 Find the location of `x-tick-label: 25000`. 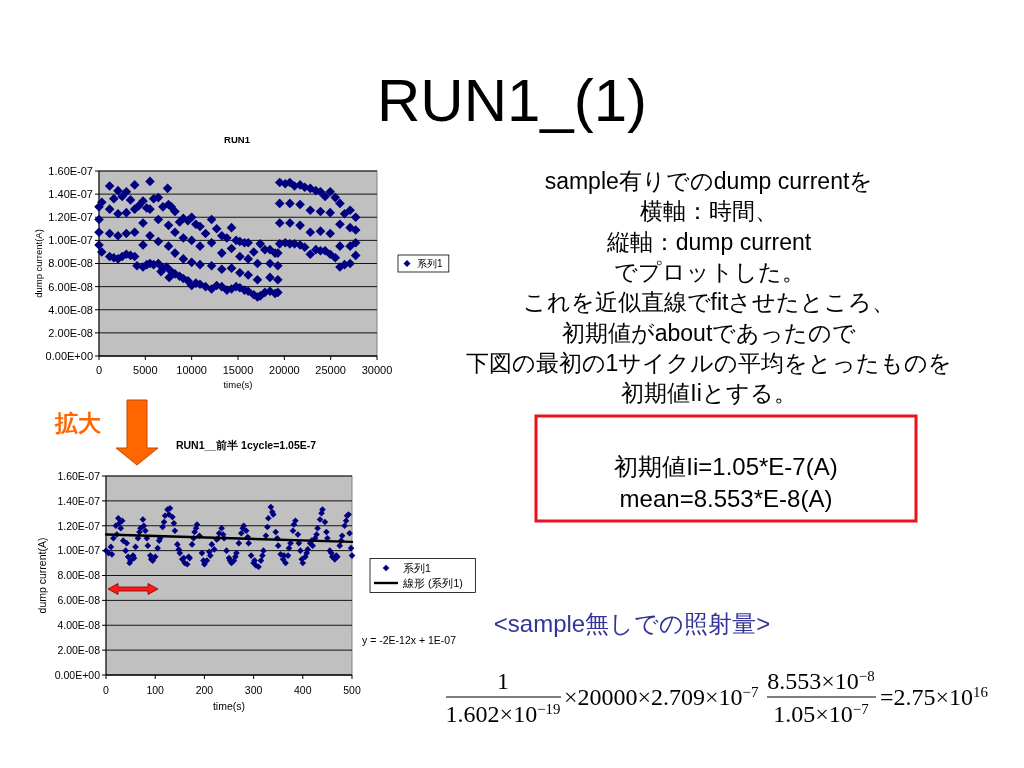

x-tick-label: 25000 is located at coordinates (330, 370).